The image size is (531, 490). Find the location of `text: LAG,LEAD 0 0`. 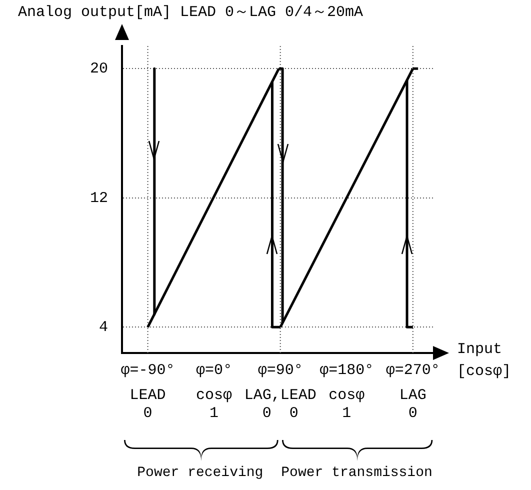

text: LAG,LEAD 0 0 is located at coordinates (280, 405).